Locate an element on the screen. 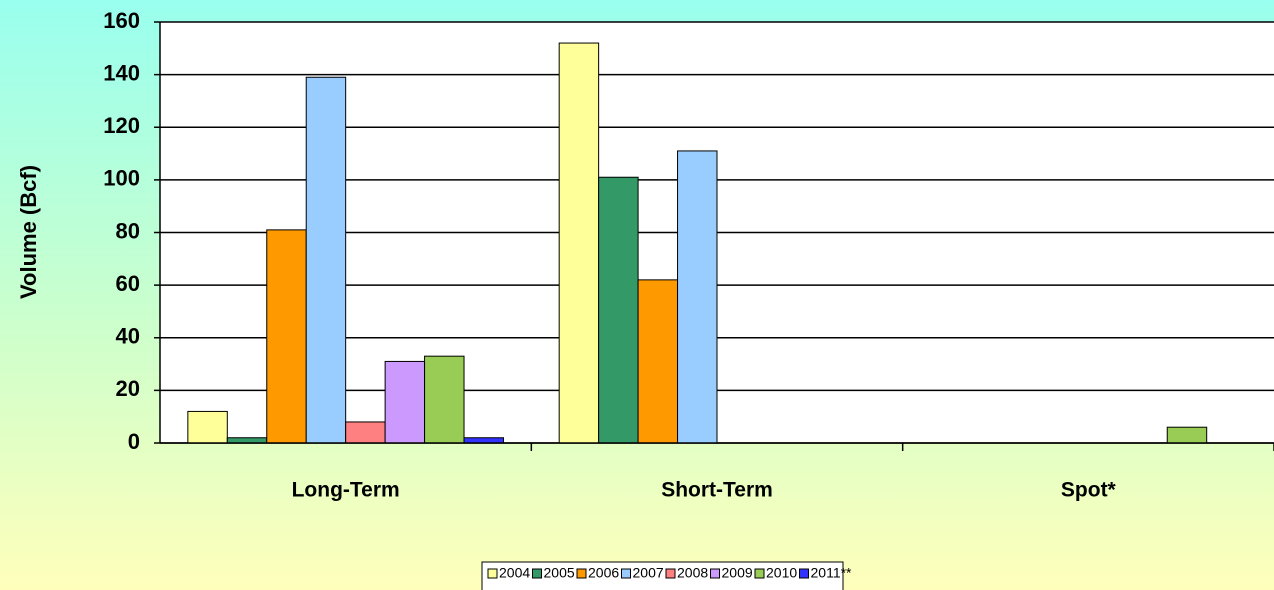  legend-label: 2011** is located at coordinates (832, 573).